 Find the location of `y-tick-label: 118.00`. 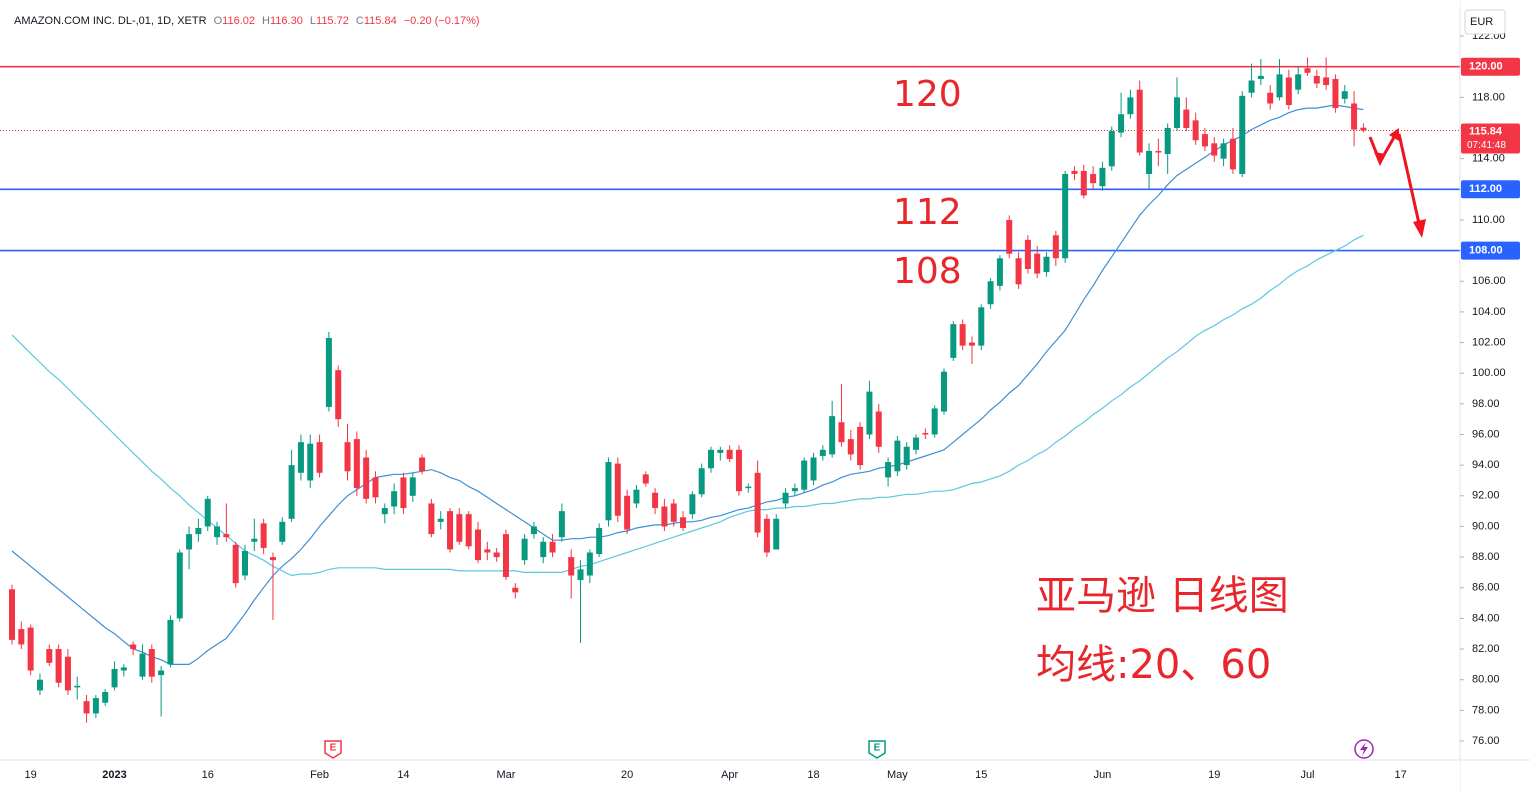

y-tick-label: 118.00 is located at coordinates (1488, 97).